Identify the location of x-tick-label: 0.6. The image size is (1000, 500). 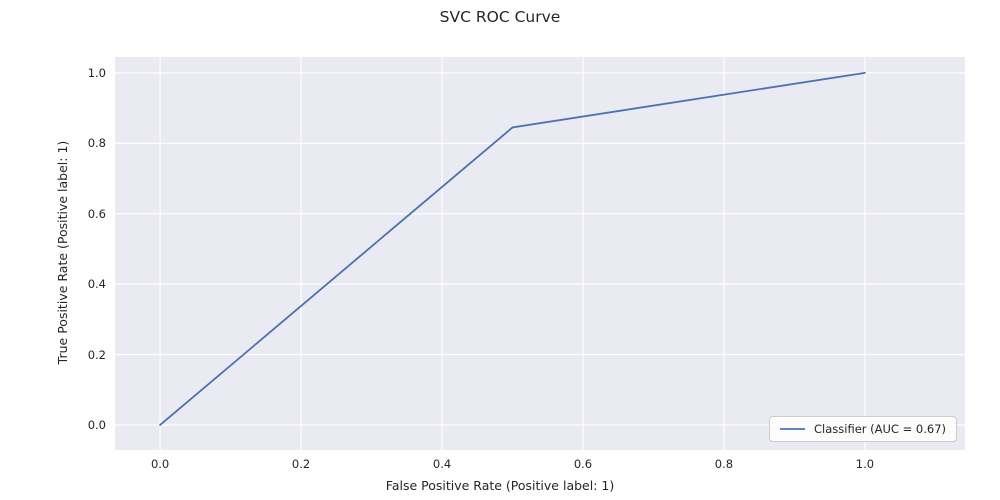
(583, 464).